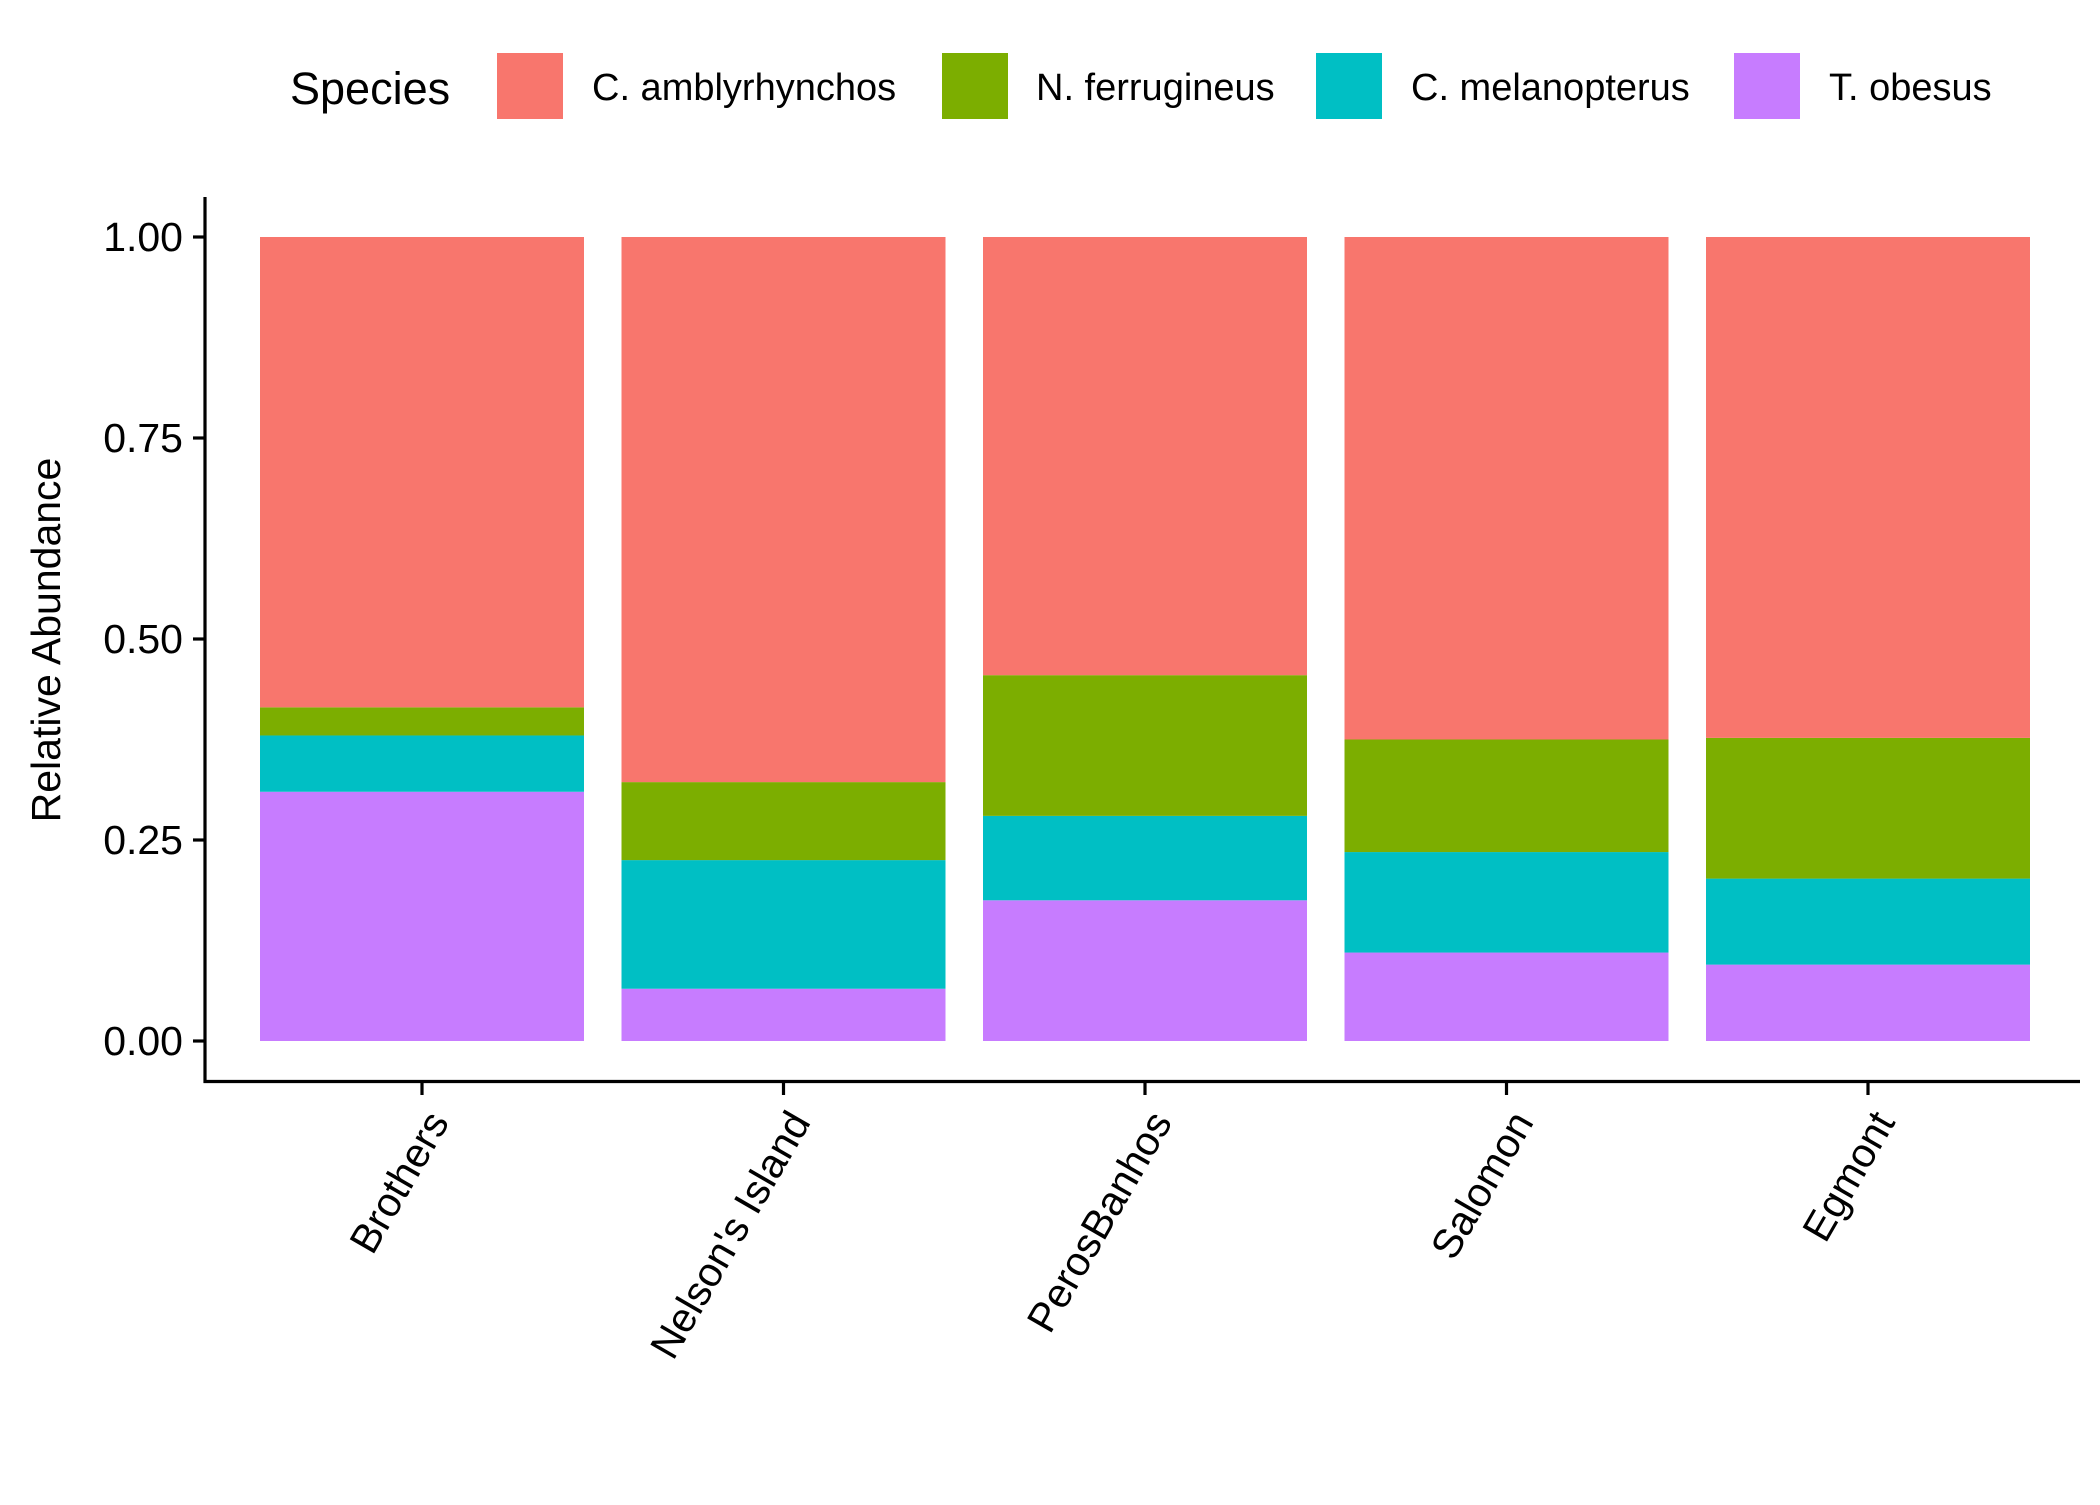 This screenshot has width=2100, height=1505. What do you see at coordinates (46, 640) in the screenshot?
I see `y-axis-title: Relative Abundance` at bounding box center [46, 640].